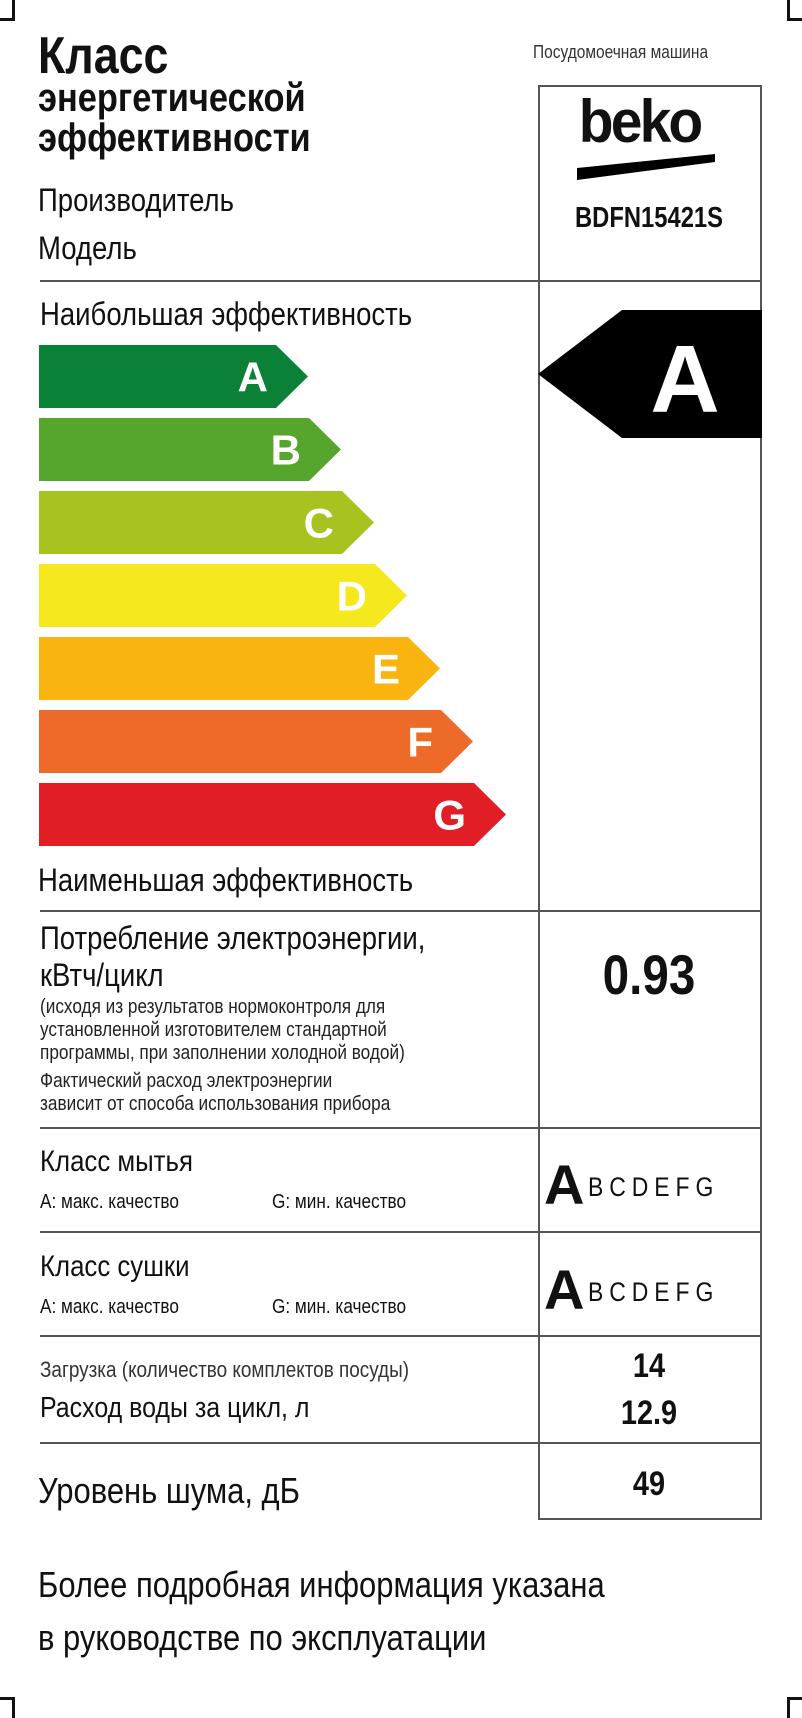  Describe the element at coordinates (256, 741) in the screenshot. I see `efficiency-bar-f` at that location.